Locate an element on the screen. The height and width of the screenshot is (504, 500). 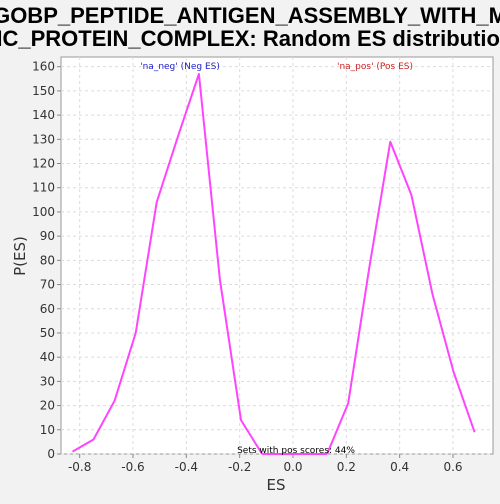
y-tick-label: 150 is located at coordinates (43, 91).